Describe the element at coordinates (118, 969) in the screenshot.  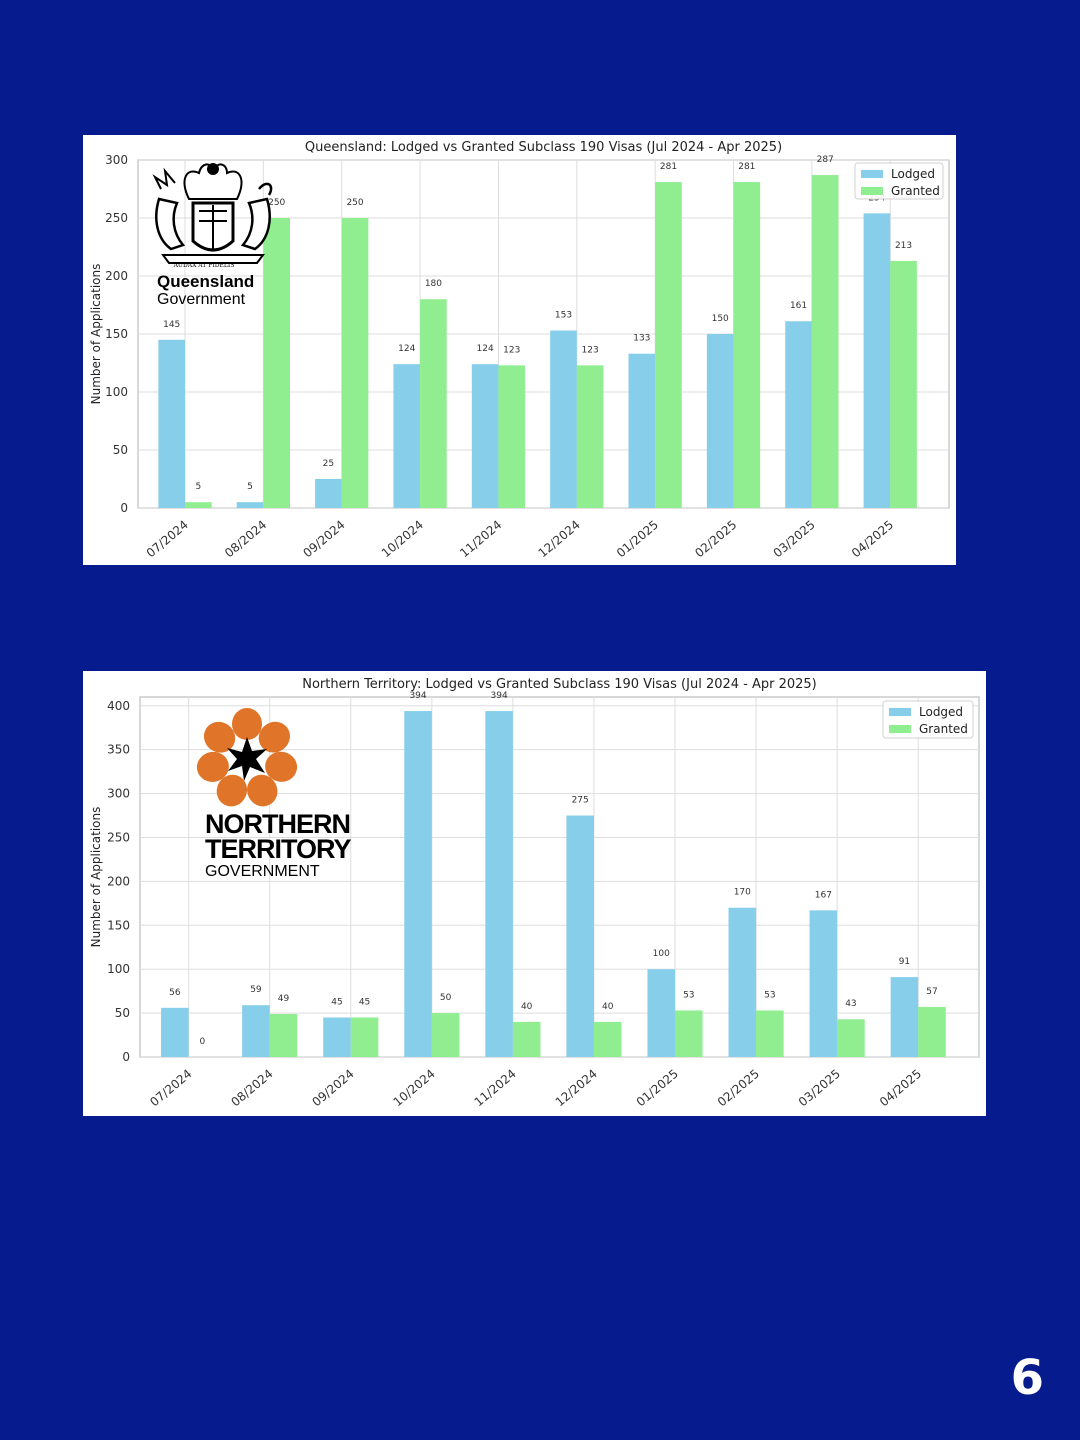
I see `y-tick-label: 100` at that location.